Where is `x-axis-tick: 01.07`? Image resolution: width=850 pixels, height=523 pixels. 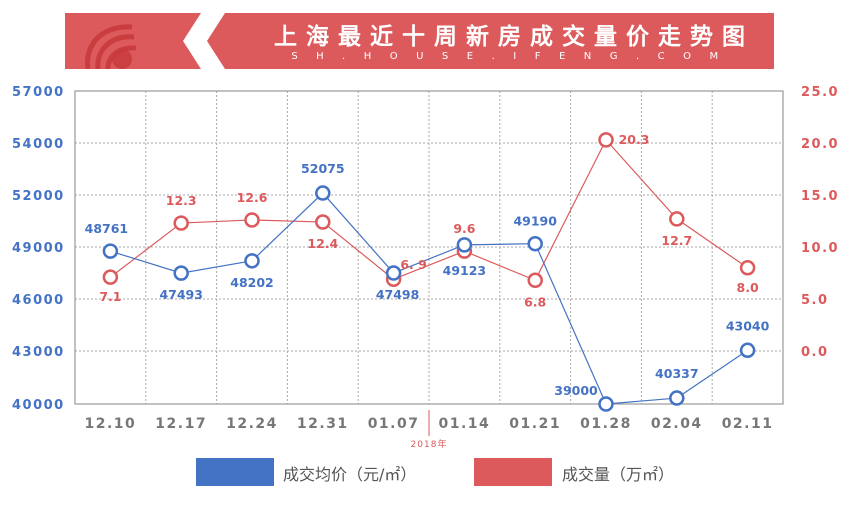 x-axis-tick: 01.07 is located at coordinates (394, 424).